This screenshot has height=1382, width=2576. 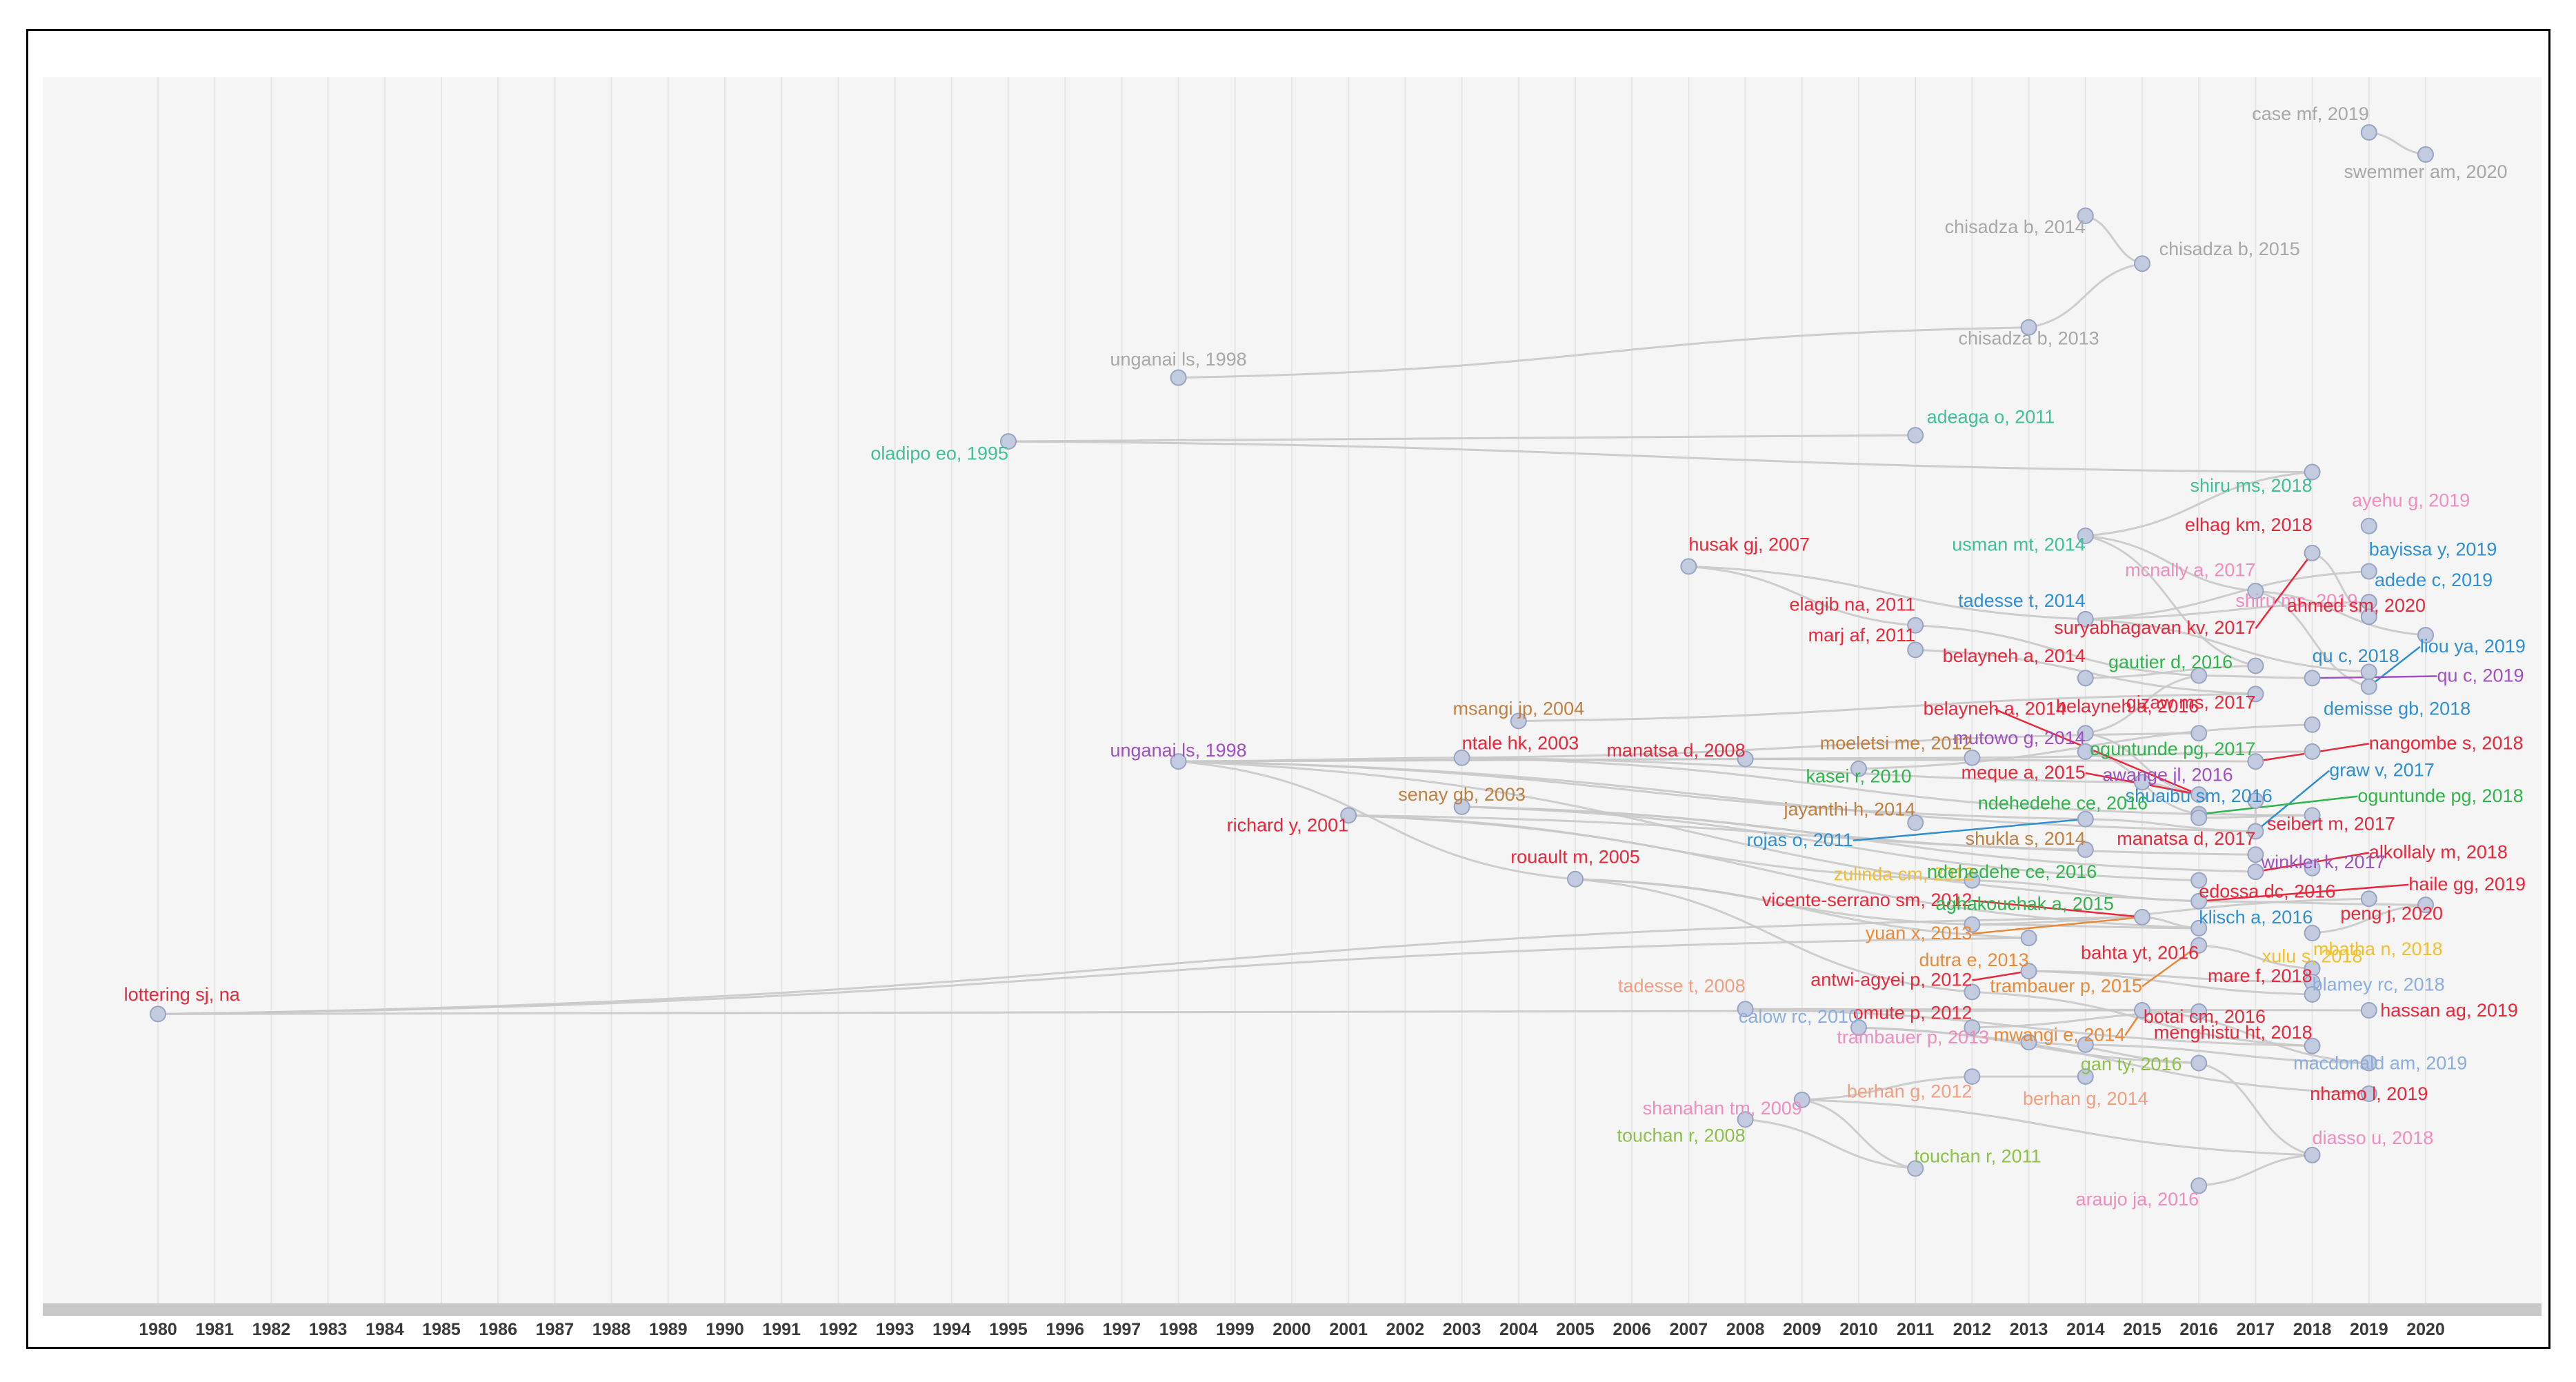 What do you see at coordinates (2425, 634) in the screenshot?
I see `node-ahmed` at bounding box center [2425, 634].